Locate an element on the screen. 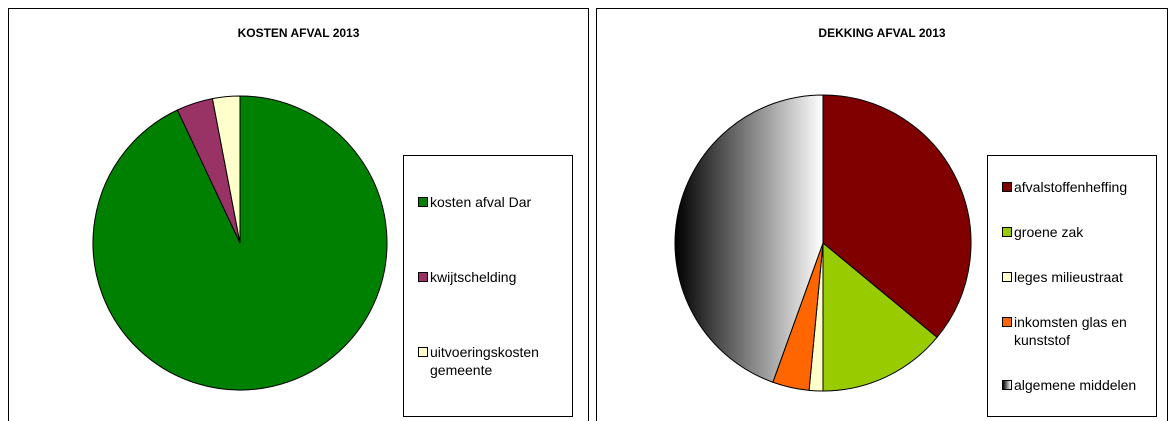 The width and height of the screenshot is (1175, 421). legend-item: kosten afval Dar is located at coordinates (492, 202).